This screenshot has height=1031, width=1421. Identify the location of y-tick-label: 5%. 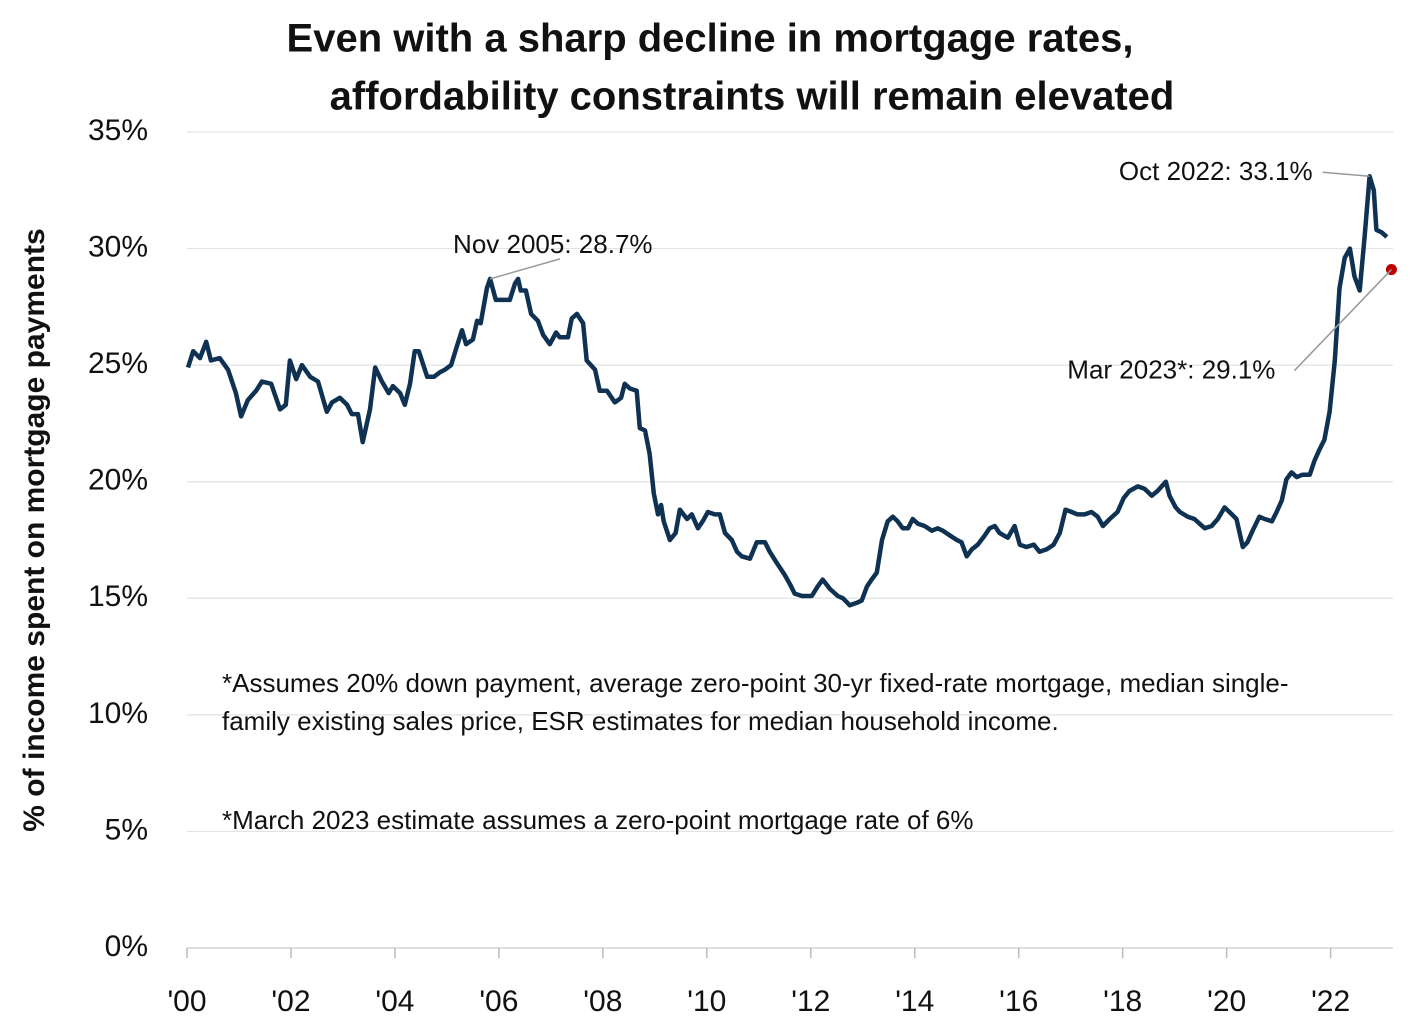
(126, 829).